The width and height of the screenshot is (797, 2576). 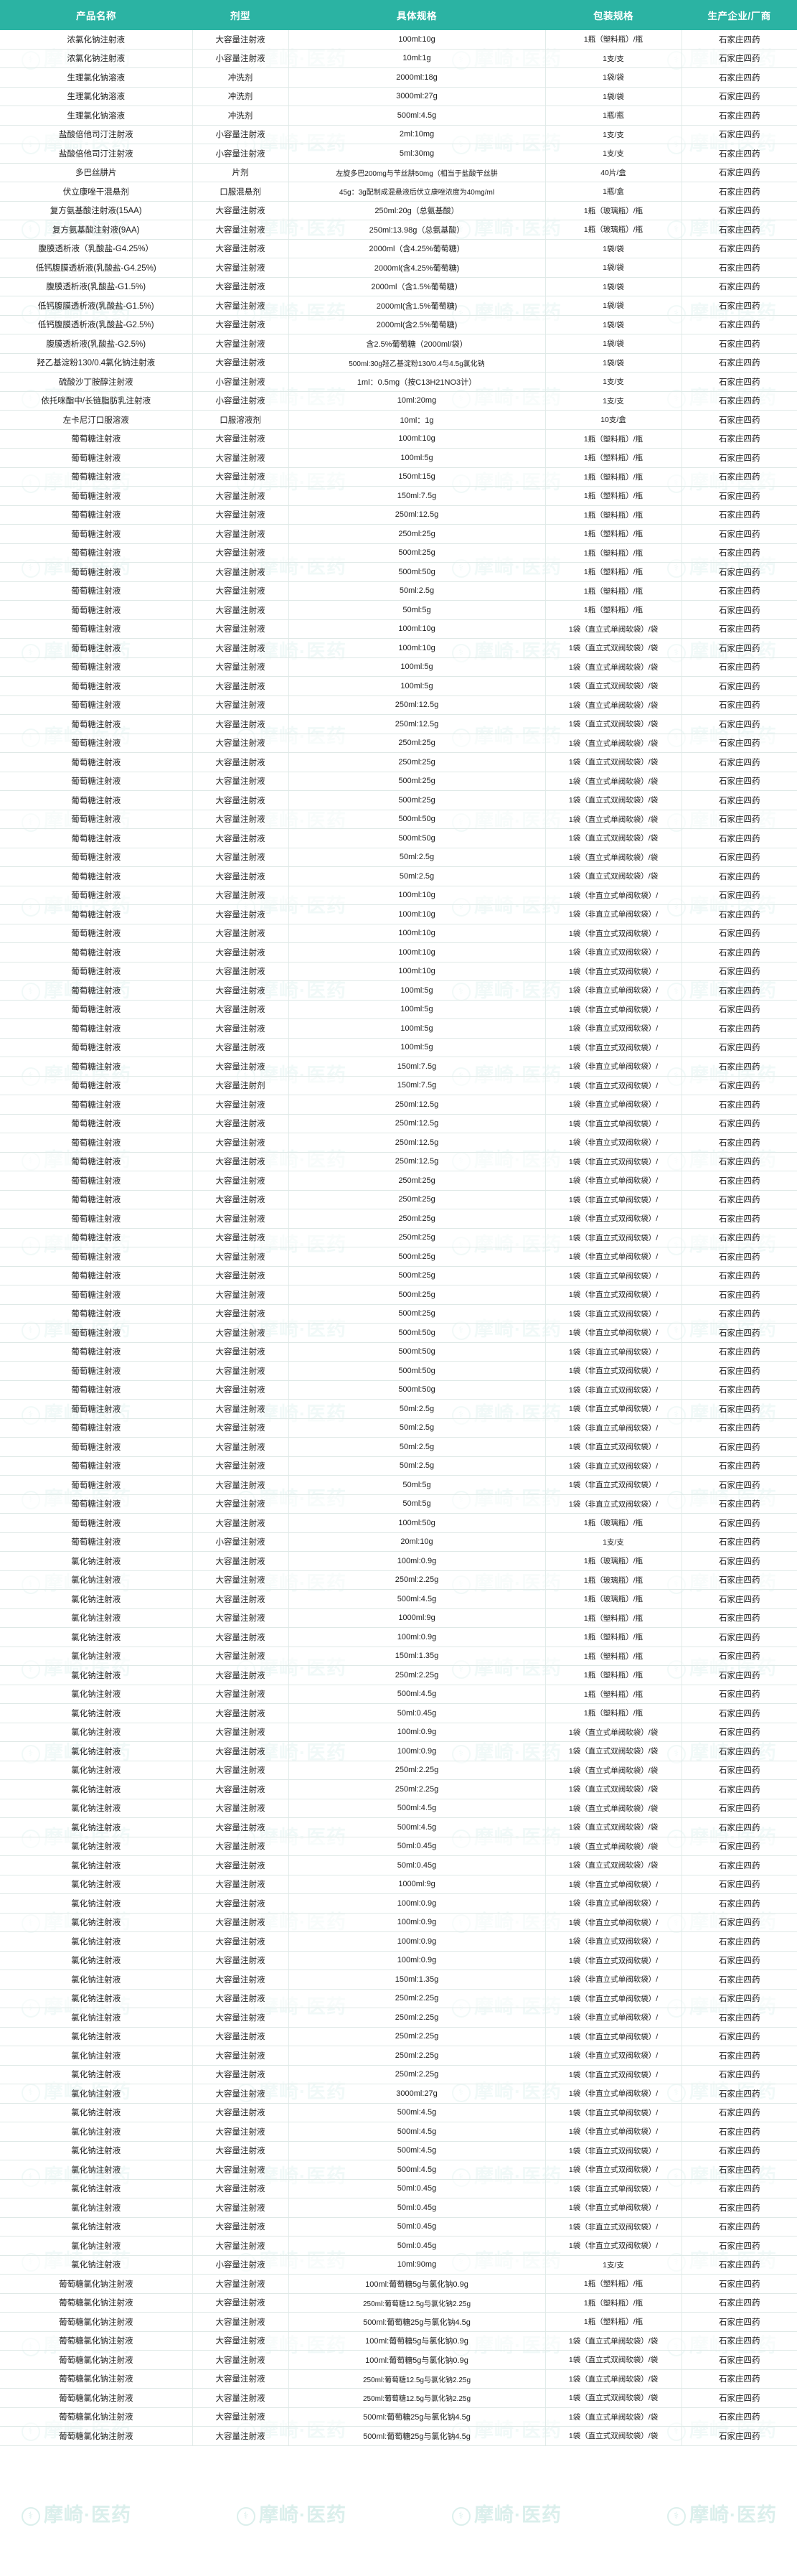 I want to click on table-row: 氯化钠注射液 大容量注射液 100ml:0.9g 1瓶（玻璃瓶）/瓶 石家庄四药, so click(x=398, y=1561).